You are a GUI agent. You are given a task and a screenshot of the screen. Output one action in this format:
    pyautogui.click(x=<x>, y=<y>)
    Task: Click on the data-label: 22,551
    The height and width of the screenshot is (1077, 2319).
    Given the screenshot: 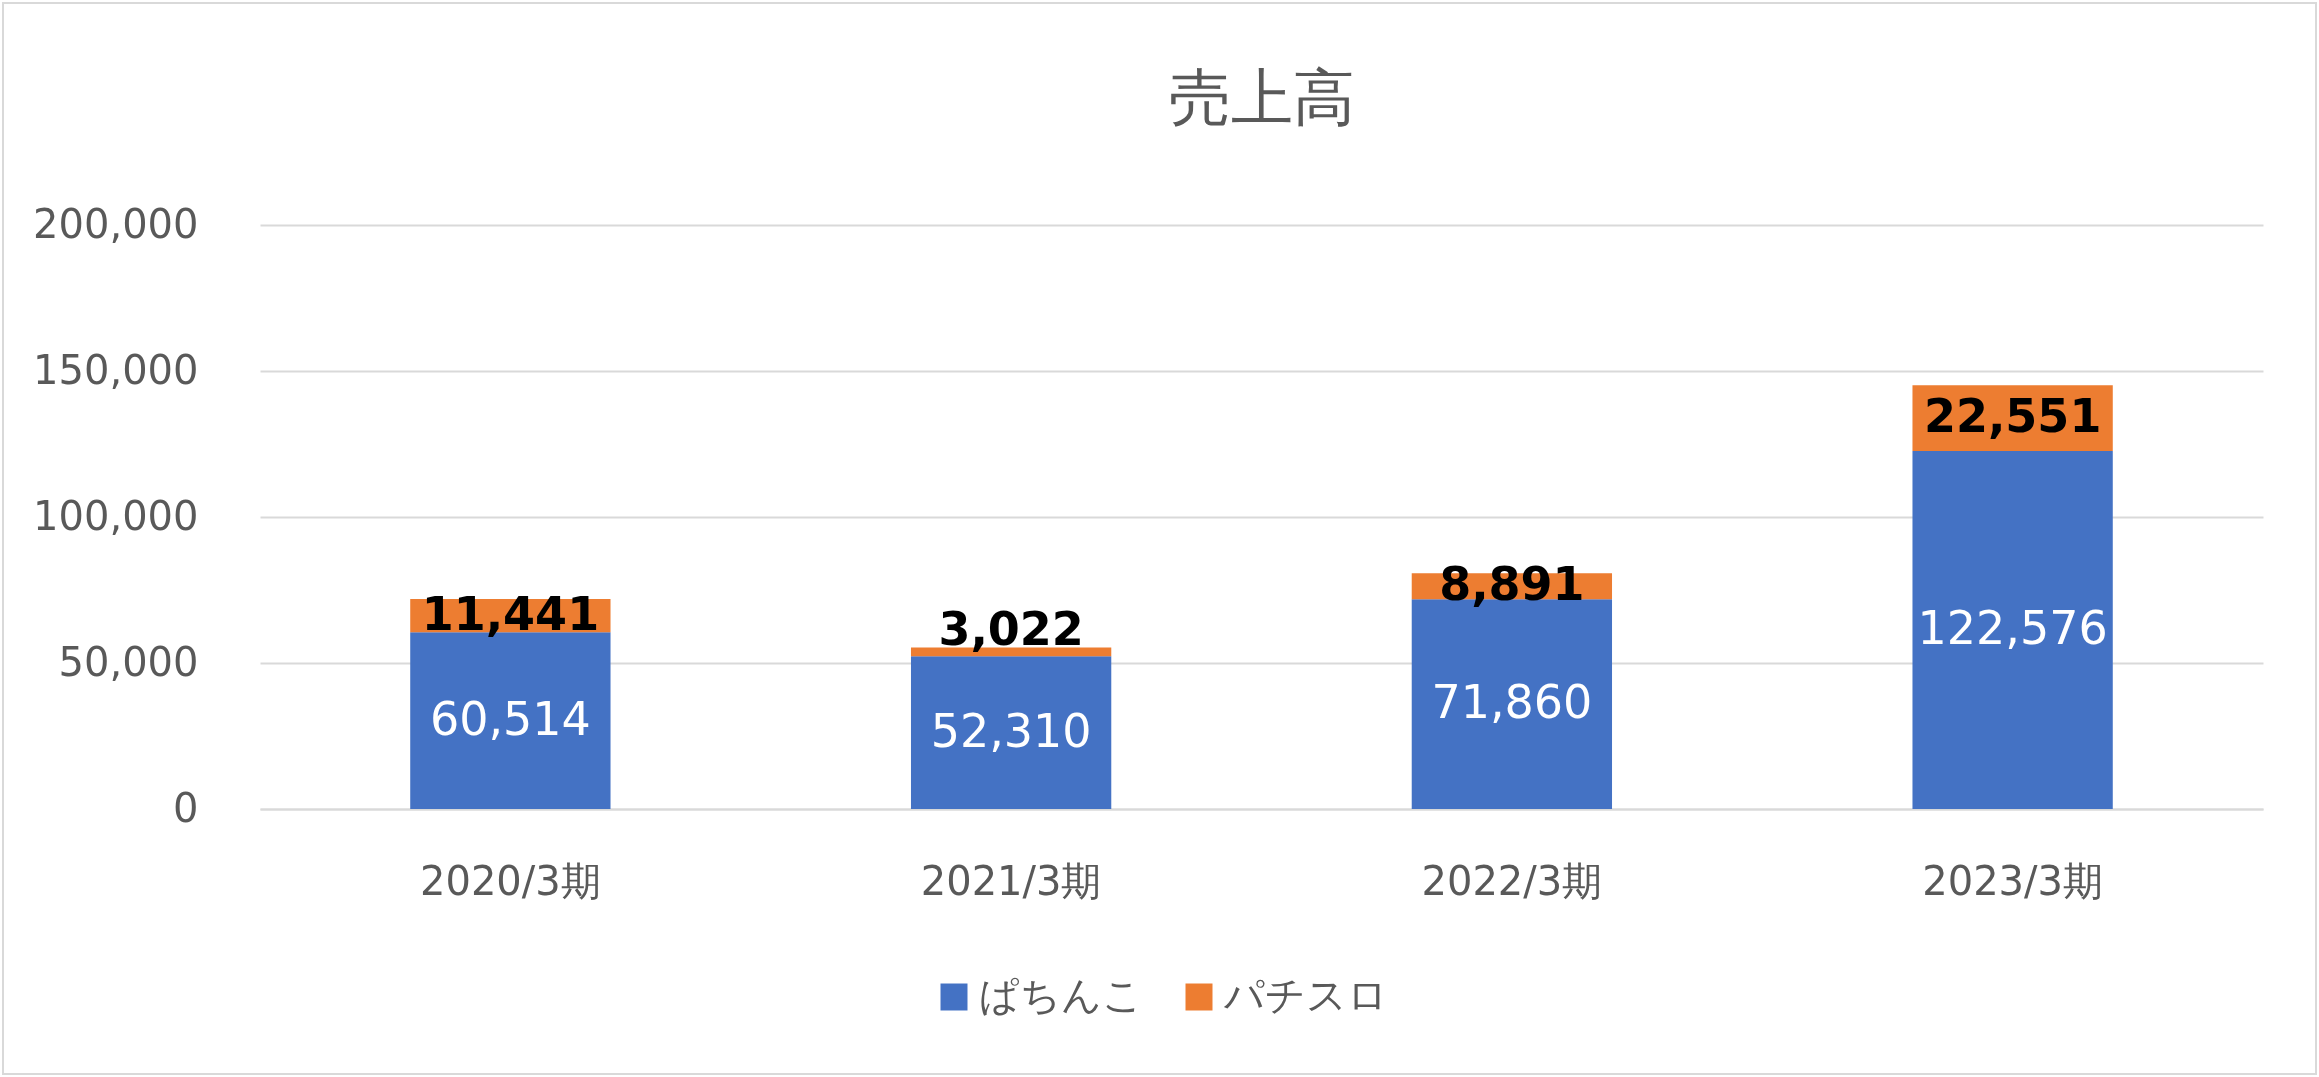 What is the action you would take?
    pyautogui.click(x=2012, y=416)
    